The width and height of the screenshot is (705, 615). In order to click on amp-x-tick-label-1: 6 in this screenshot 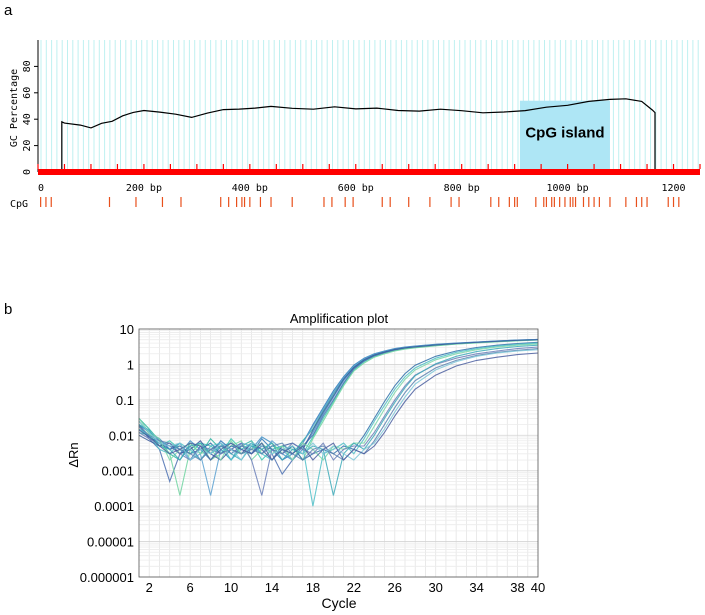, I will do `click(190, 587)`.